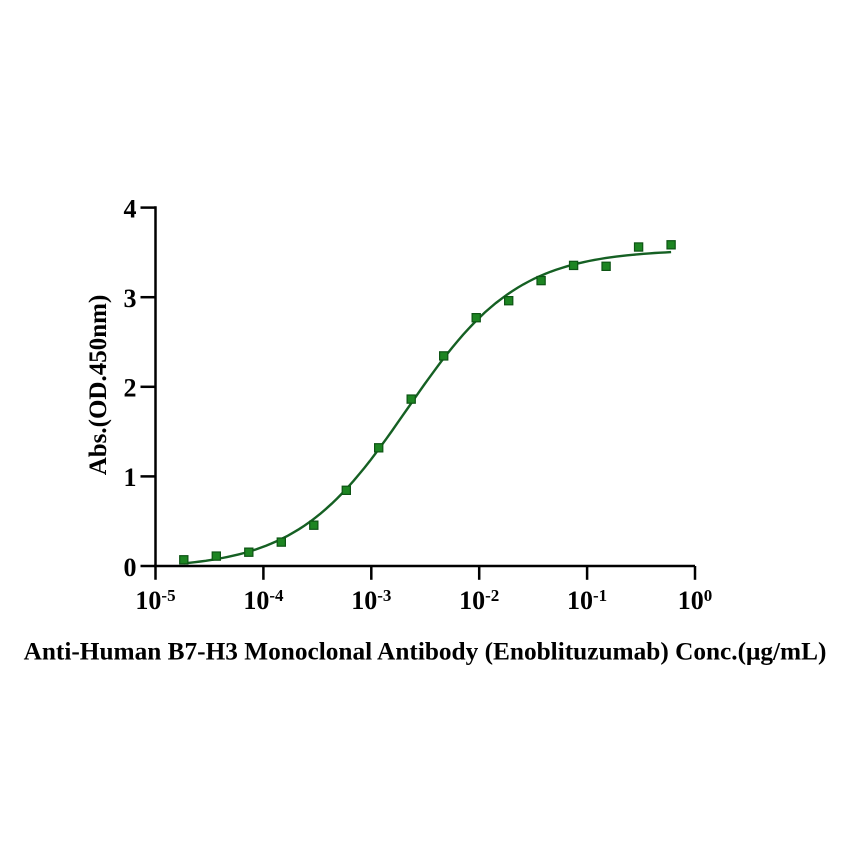 The height and width of the screenshot is (851, 851). I want to click on svg-text: 10⁻³, so click(371, 600).